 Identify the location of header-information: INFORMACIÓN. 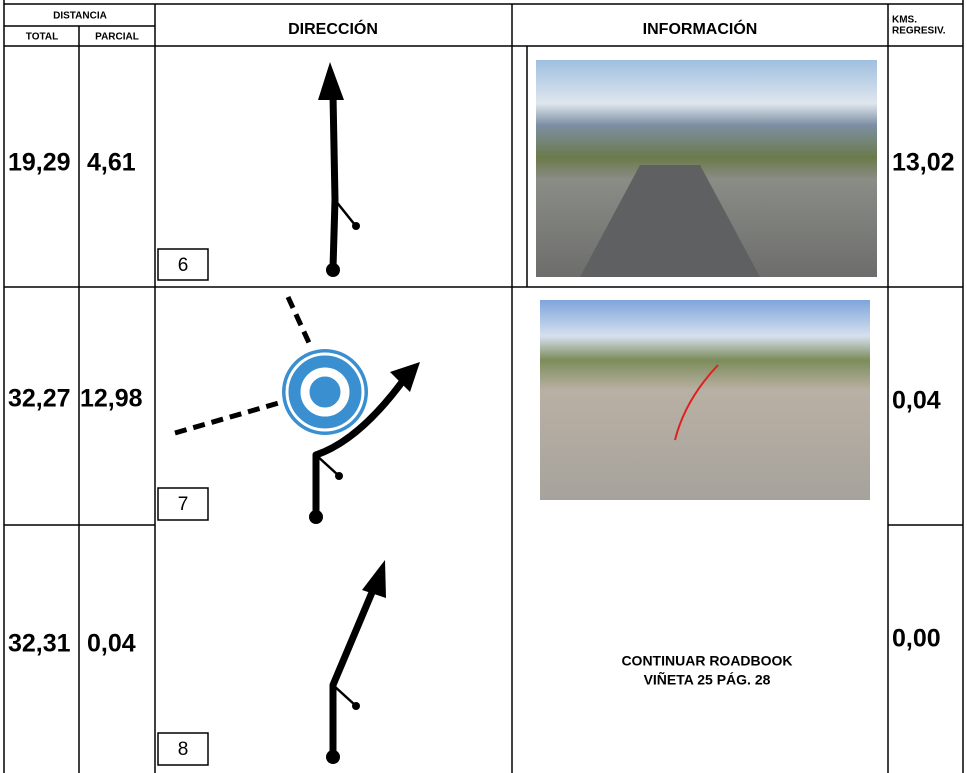
(700, 28).